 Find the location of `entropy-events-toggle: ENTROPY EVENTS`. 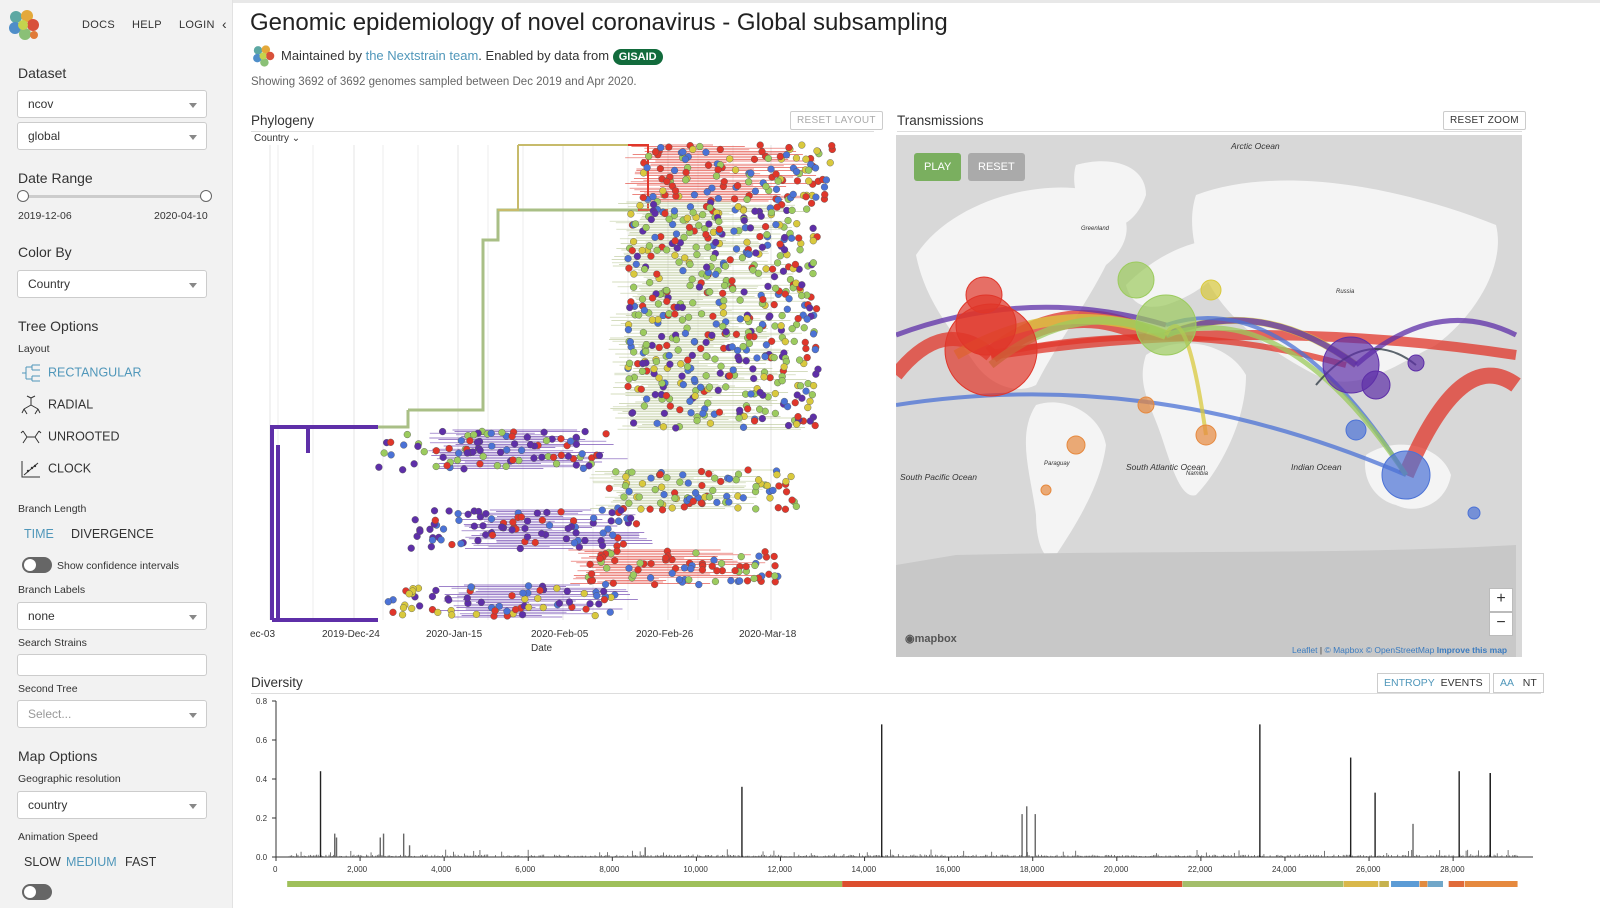

entropy-events-toggle: ENTROPY EVENTS is located at coordinates (1433, 683).